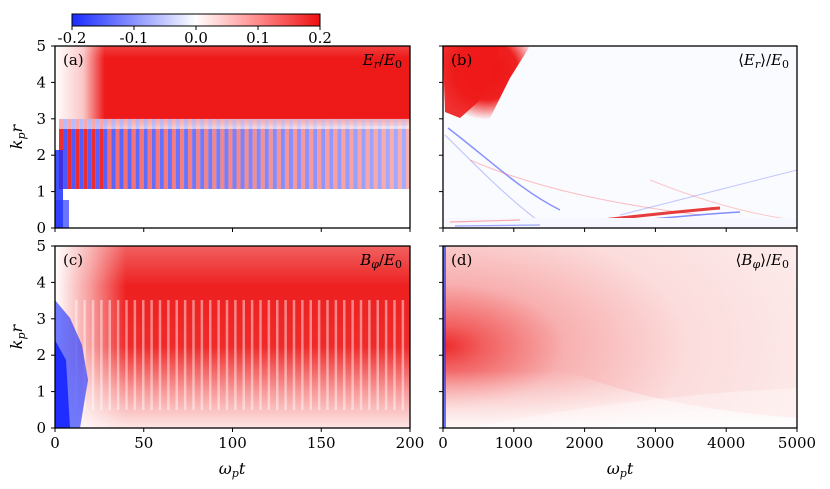 The image size is (830, 489). I want to click on panel-c-xtick-label: 150, so click(321, 443).